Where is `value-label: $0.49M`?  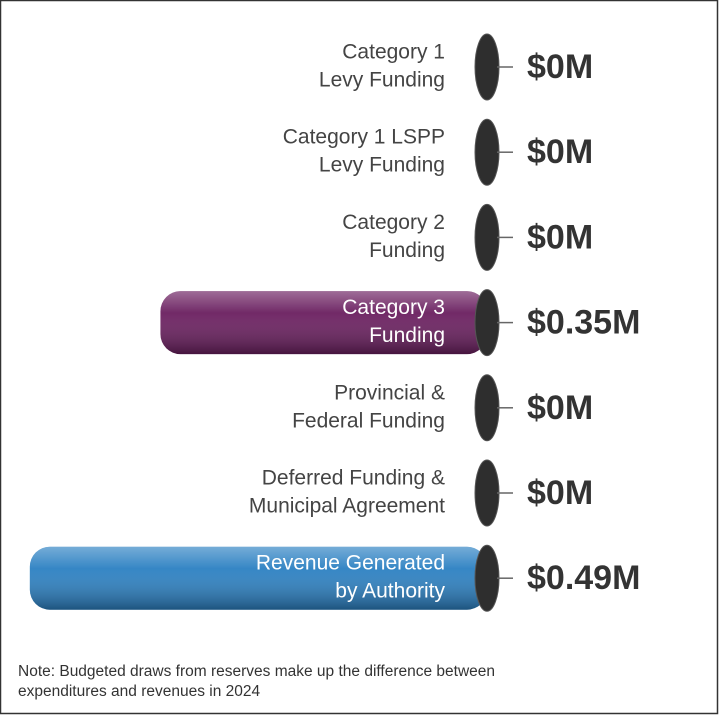
value-label: $0.49M is located at coordinates (583, 578).